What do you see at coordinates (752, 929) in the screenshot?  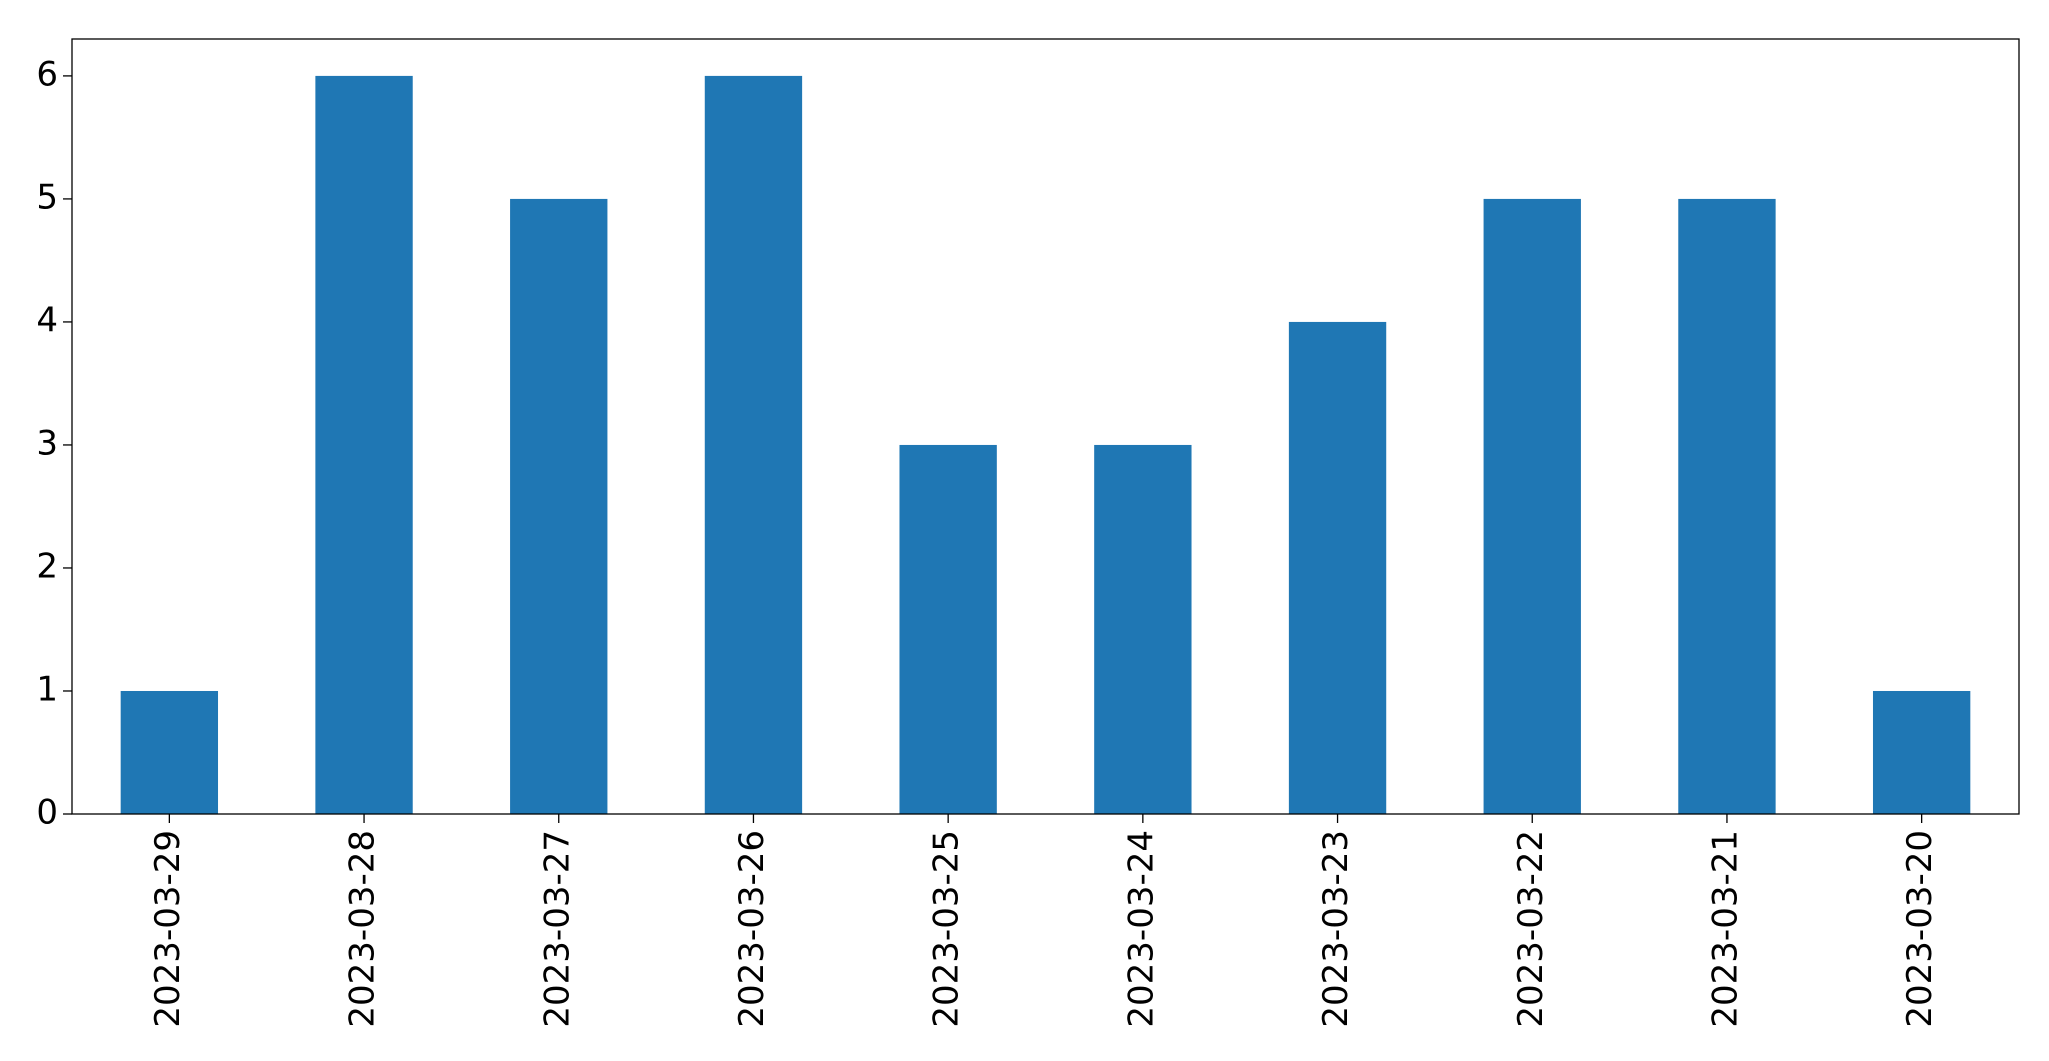 I see `x-tick-label: 2023-03-26` at bounding box center [752, 929].